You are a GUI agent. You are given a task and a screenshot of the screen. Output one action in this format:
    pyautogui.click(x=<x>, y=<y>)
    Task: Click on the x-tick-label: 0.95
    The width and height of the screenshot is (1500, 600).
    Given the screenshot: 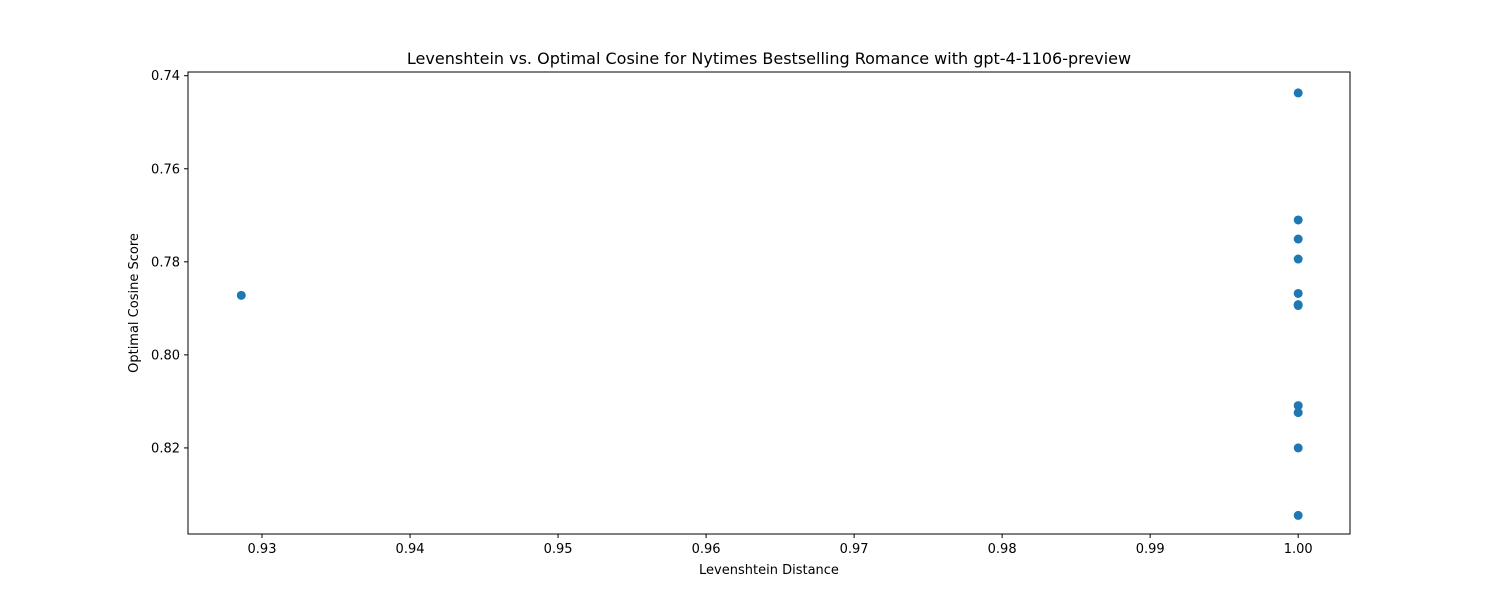 What is the action you would take?
    pyautogui.click(x=558, y=549)
    